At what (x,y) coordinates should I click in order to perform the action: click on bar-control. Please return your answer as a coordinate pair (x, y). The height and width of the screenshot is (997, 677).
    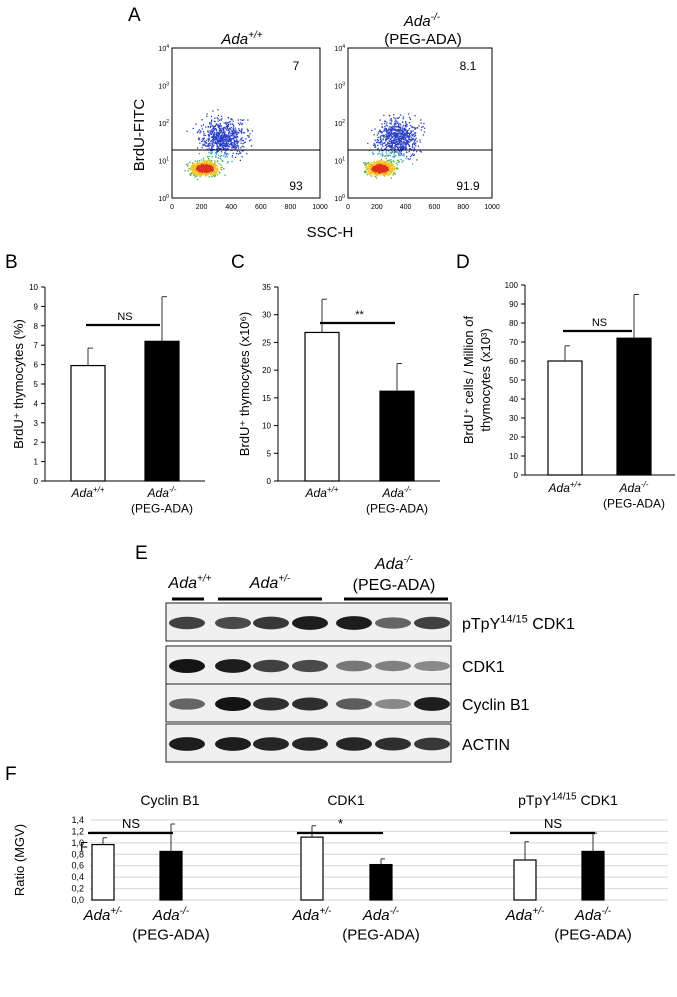
    Looking at the image, I should click on (88, 423).